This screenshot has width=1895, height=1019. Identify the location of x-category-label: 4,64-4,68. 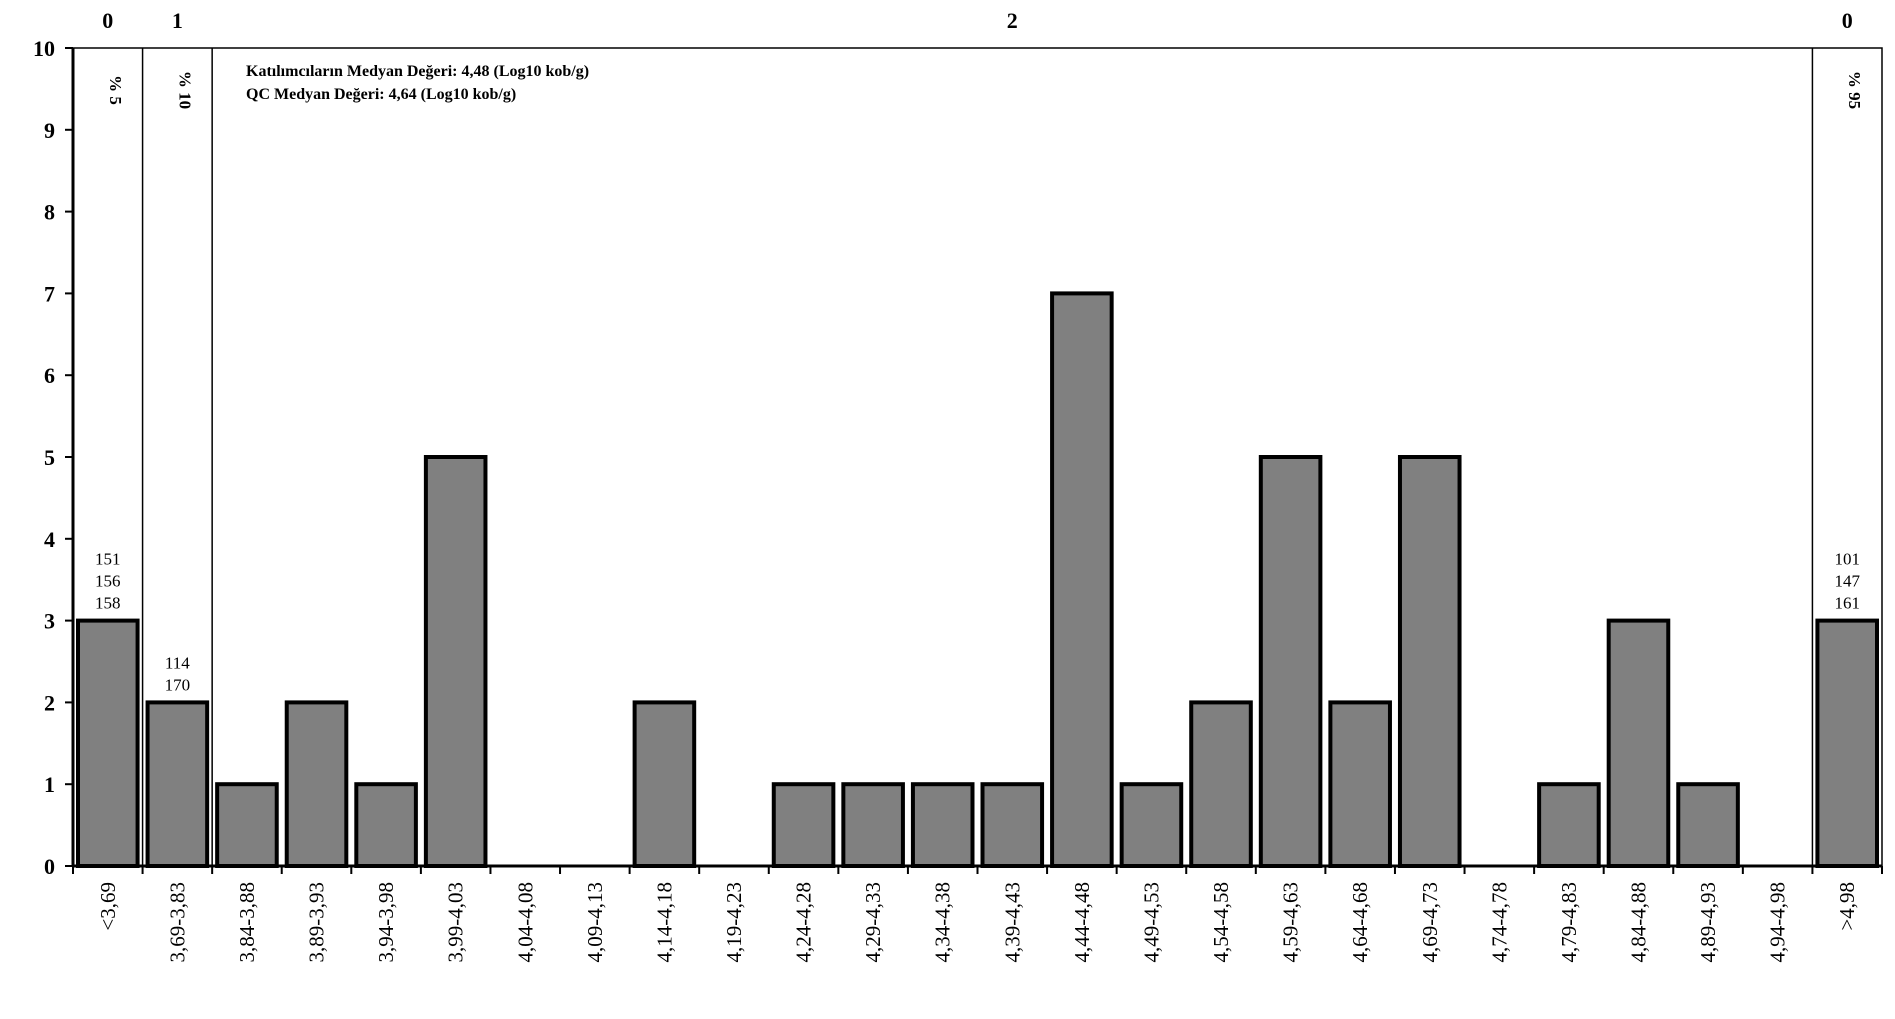
(1360, 922).